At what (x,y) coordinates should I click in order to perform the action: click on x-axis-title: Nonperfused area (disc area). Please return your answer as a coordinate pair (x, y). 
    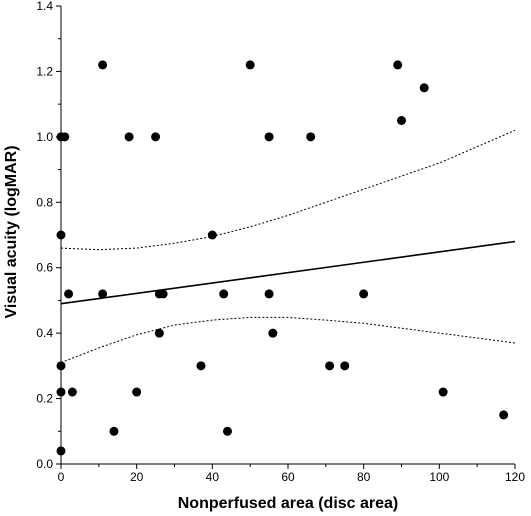
    Looking at the image, I should click on (288, 503).